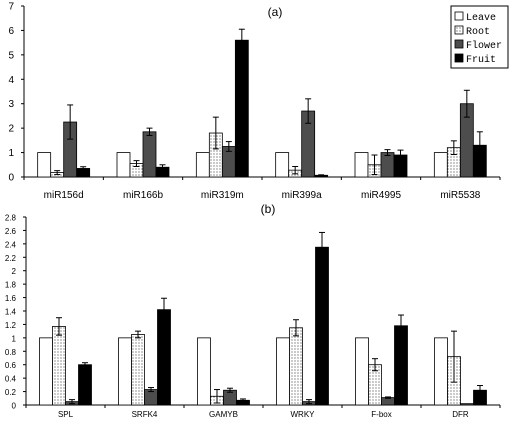 This screenshot has width=512, height=430. I want to click on legend-swatch-leave, so click(459, 16).